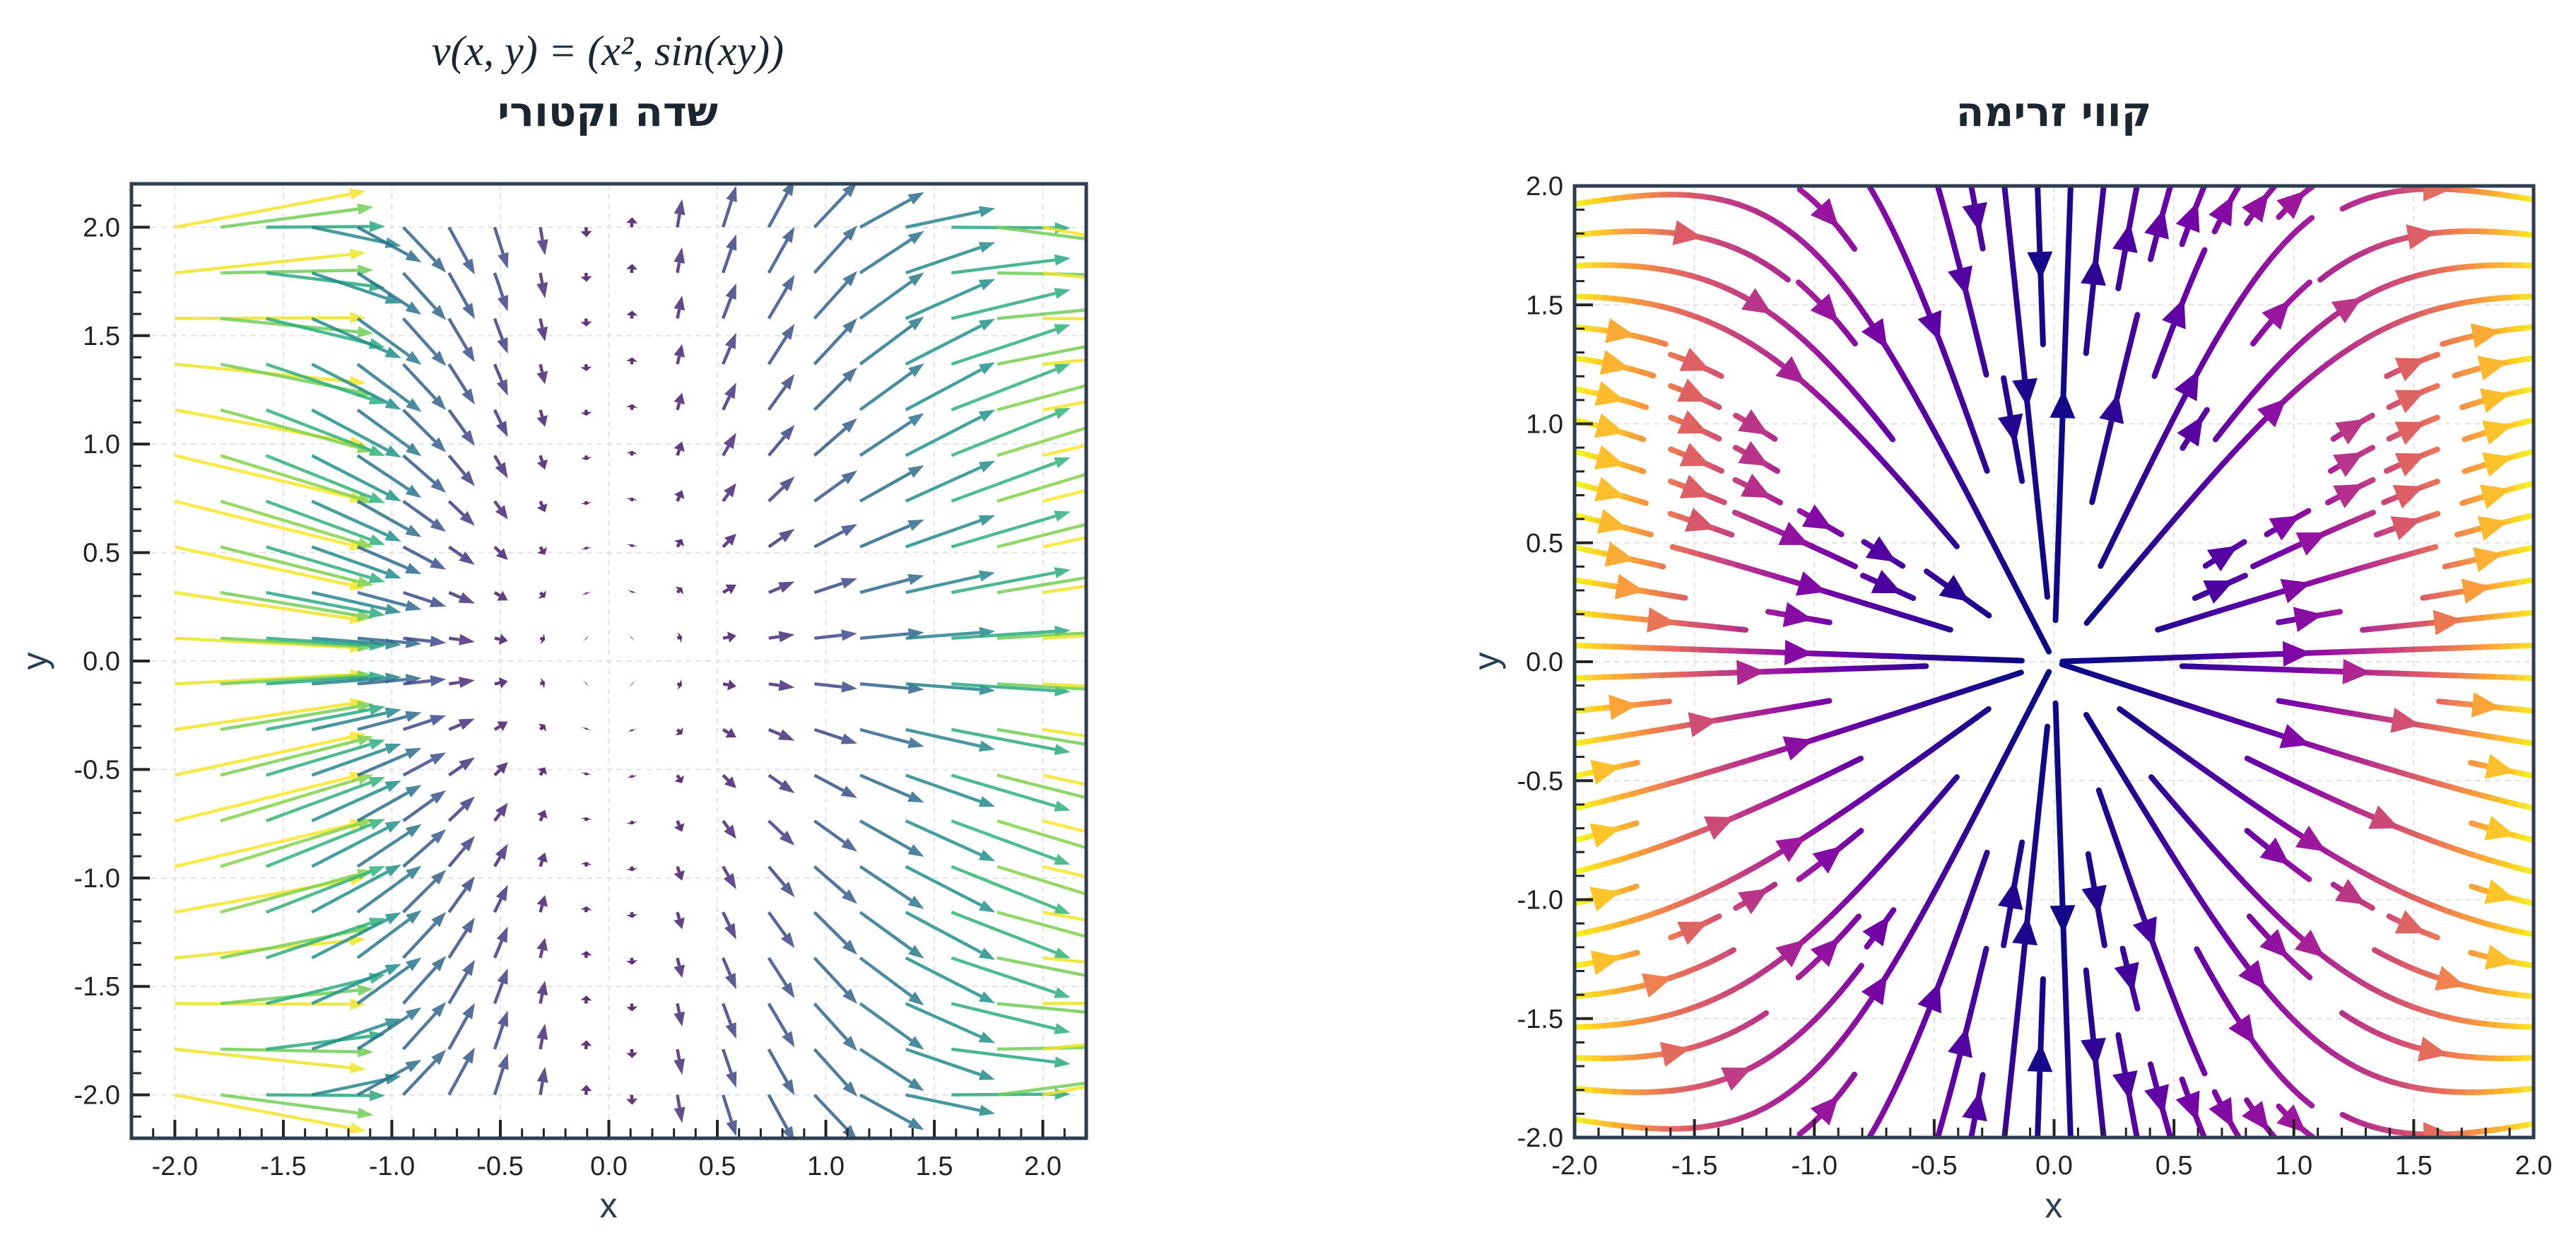 The image size is (2576, 1245). What do you see at coordinates (1540, 781) in the screenshot?
I see `y-tick-label: -0.5` at bounding box center [1540, 781].